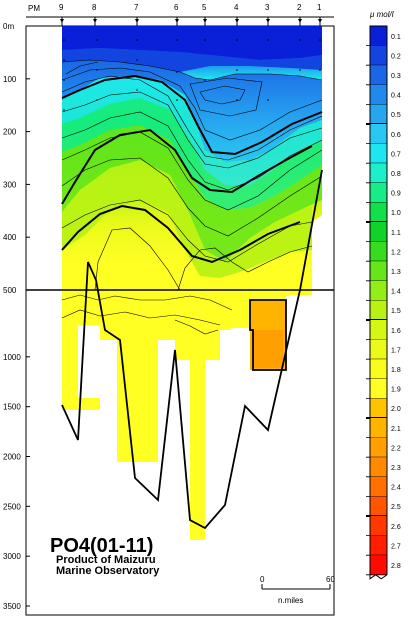 The height and width of the screenshot is (618, 417). I want to click on colorbar-label-2.1: 2.1, so click(396, 429).